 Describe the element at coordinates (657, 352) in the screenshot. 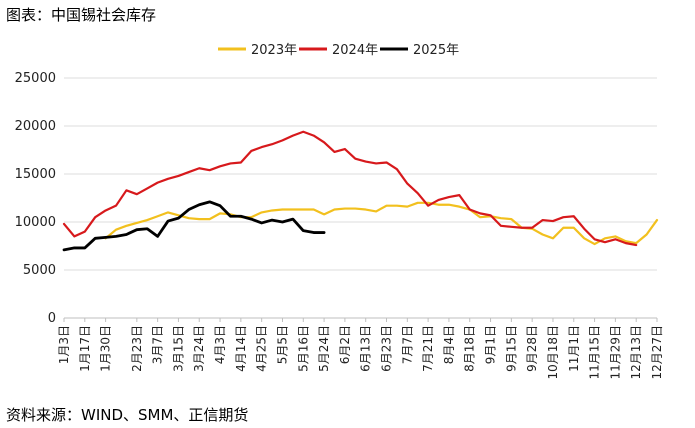

I see `x-tick-label: 12月27日` at that location.